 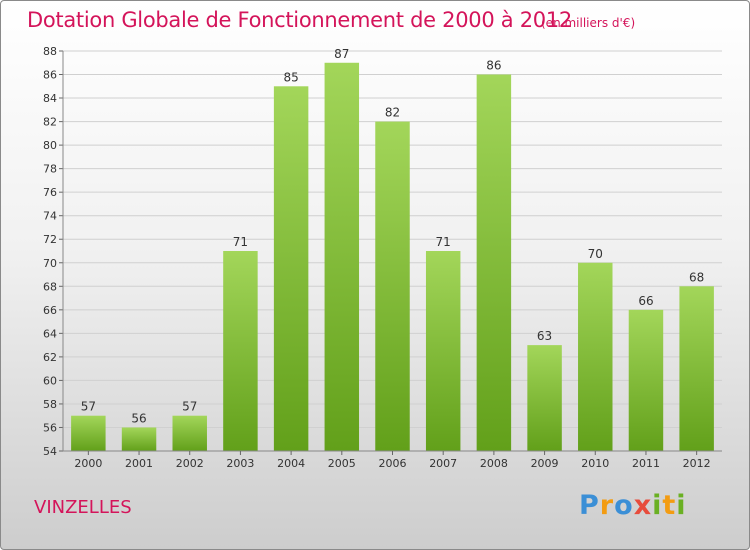 I want to click on bar-value-label: 66, so click(x=645, y=301).